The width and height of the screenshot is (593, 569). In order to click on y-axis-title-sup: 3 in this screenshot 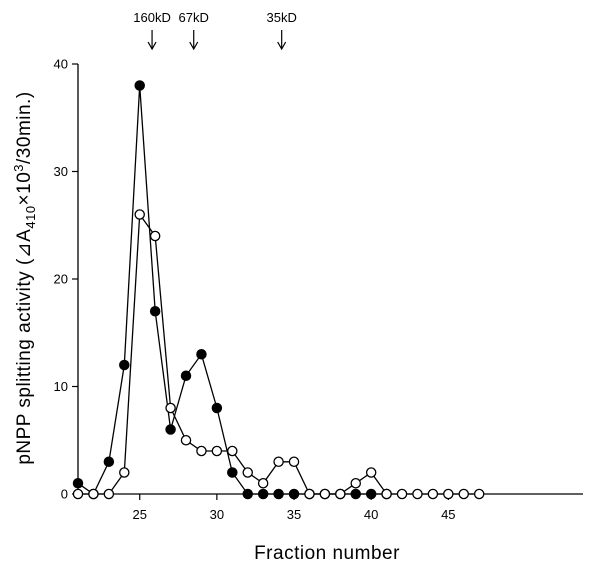, I will do `click(18, 168)`.